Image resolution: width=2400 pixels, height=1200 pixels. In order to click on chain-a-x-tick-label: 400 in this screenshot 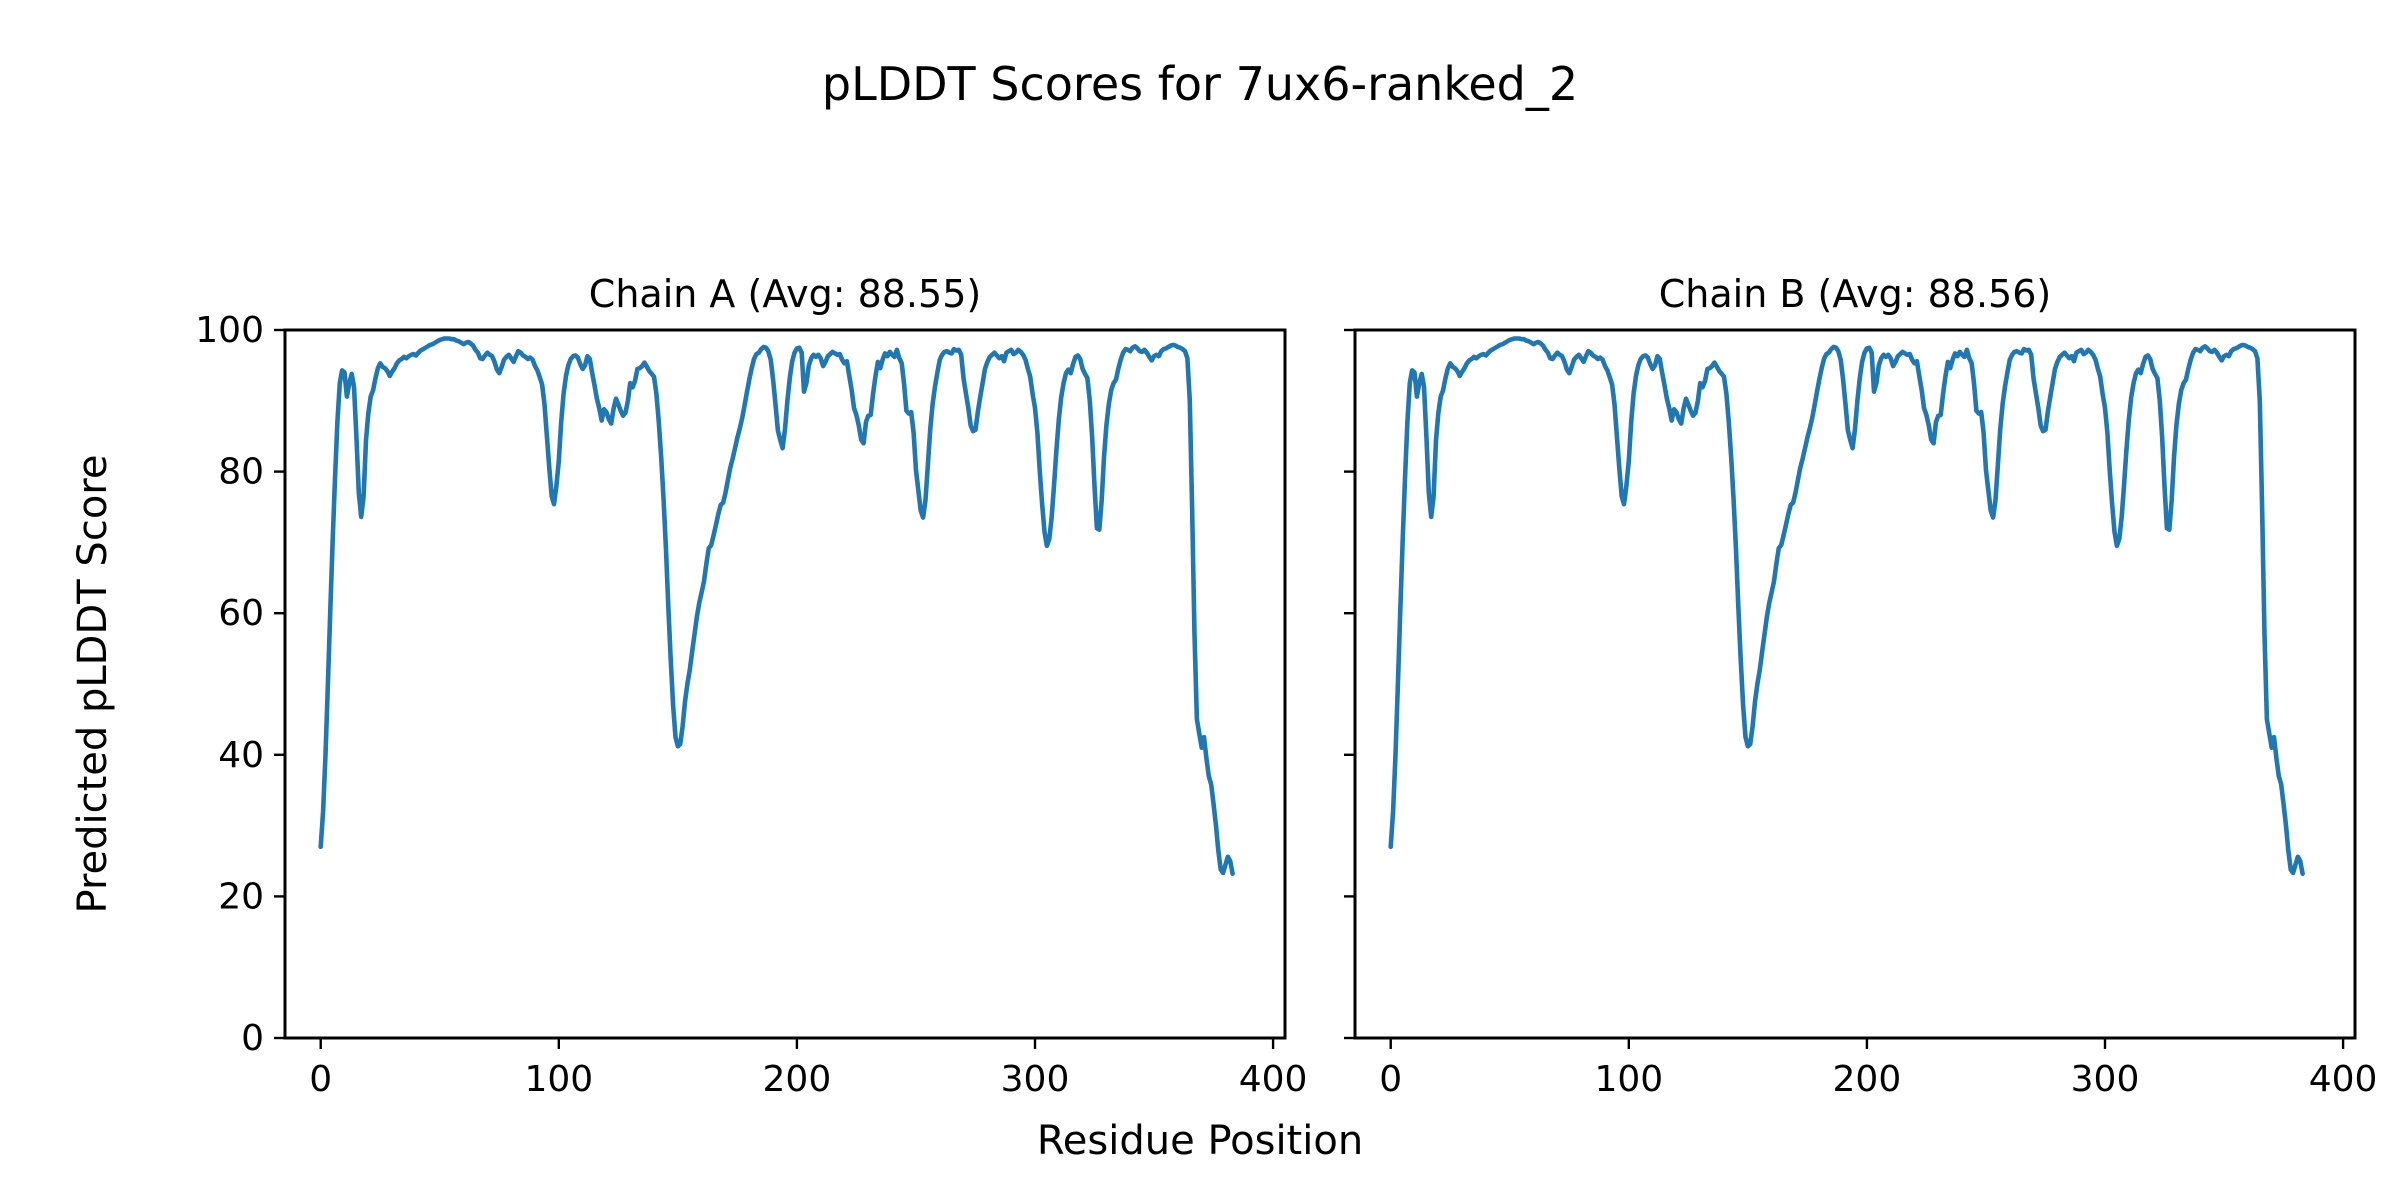, I will do `click(1273, 1079)`.